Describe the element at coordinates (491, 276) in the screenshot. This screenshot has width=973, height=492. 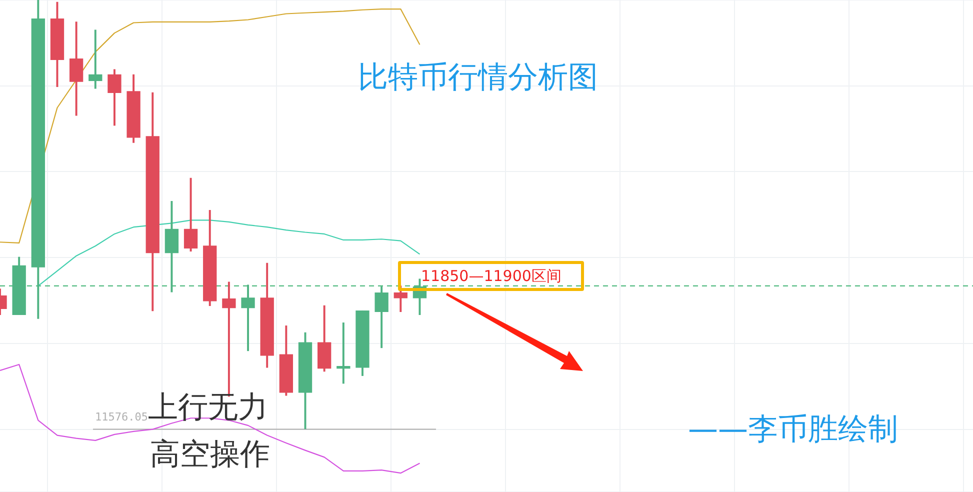
I see `annotation: 11850—11900区间` at that location.